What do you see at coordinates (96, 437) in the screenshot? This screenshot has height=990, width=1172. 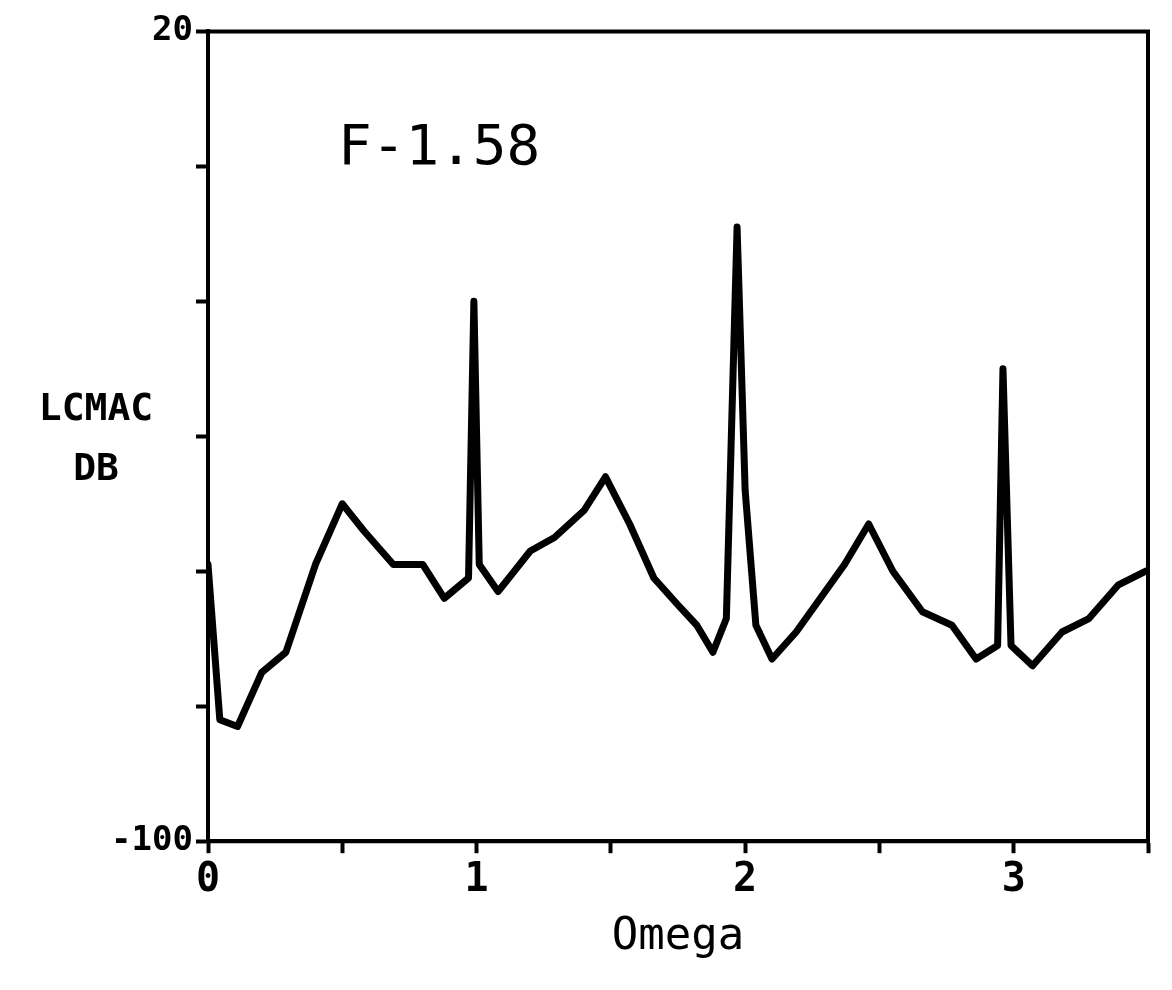 I see `y-axis-title: LCMAC DB` at bounding box center [96, 437].